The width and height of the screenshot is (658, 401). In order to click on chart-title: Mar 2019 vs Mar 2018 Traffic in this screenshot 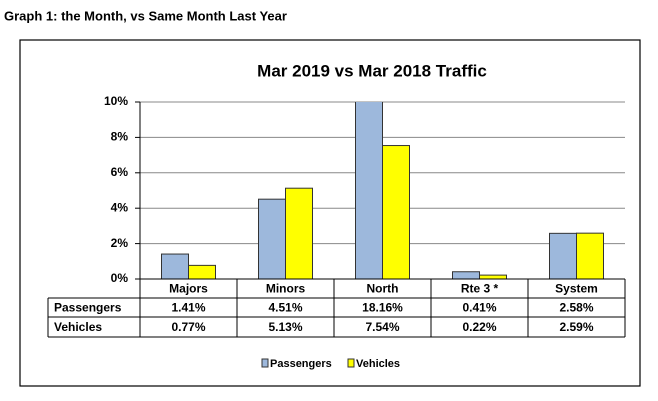, I will do `click(372, 70)`.